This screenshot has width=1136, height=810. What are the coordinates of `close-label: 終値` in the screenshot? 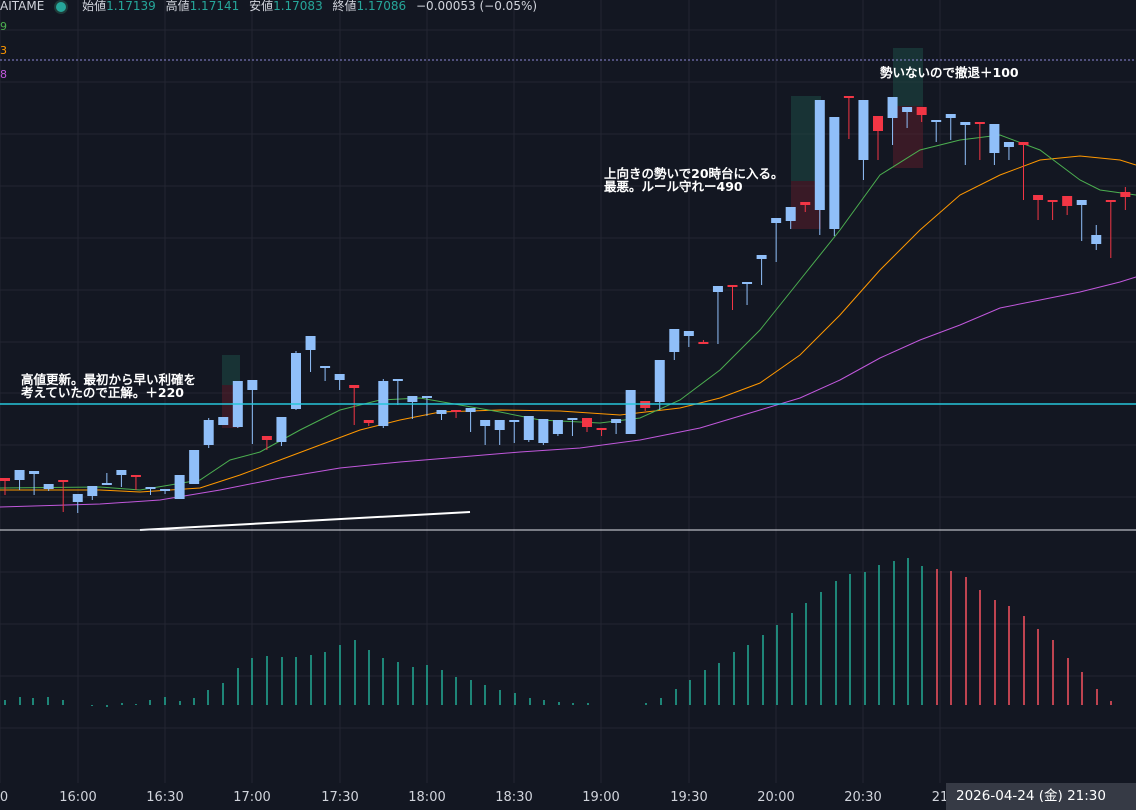 It's located at (344, 6).